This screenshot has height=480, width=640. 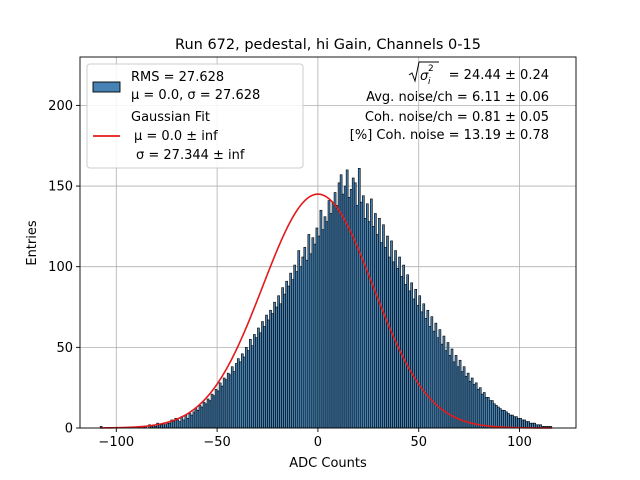 What do you see at coordinates (449, 135) in the screenshot?
I see `annotation-coh-percent: [%] Coh. noise = 13.19 ± 0.78` at bounding box center [449, 135].